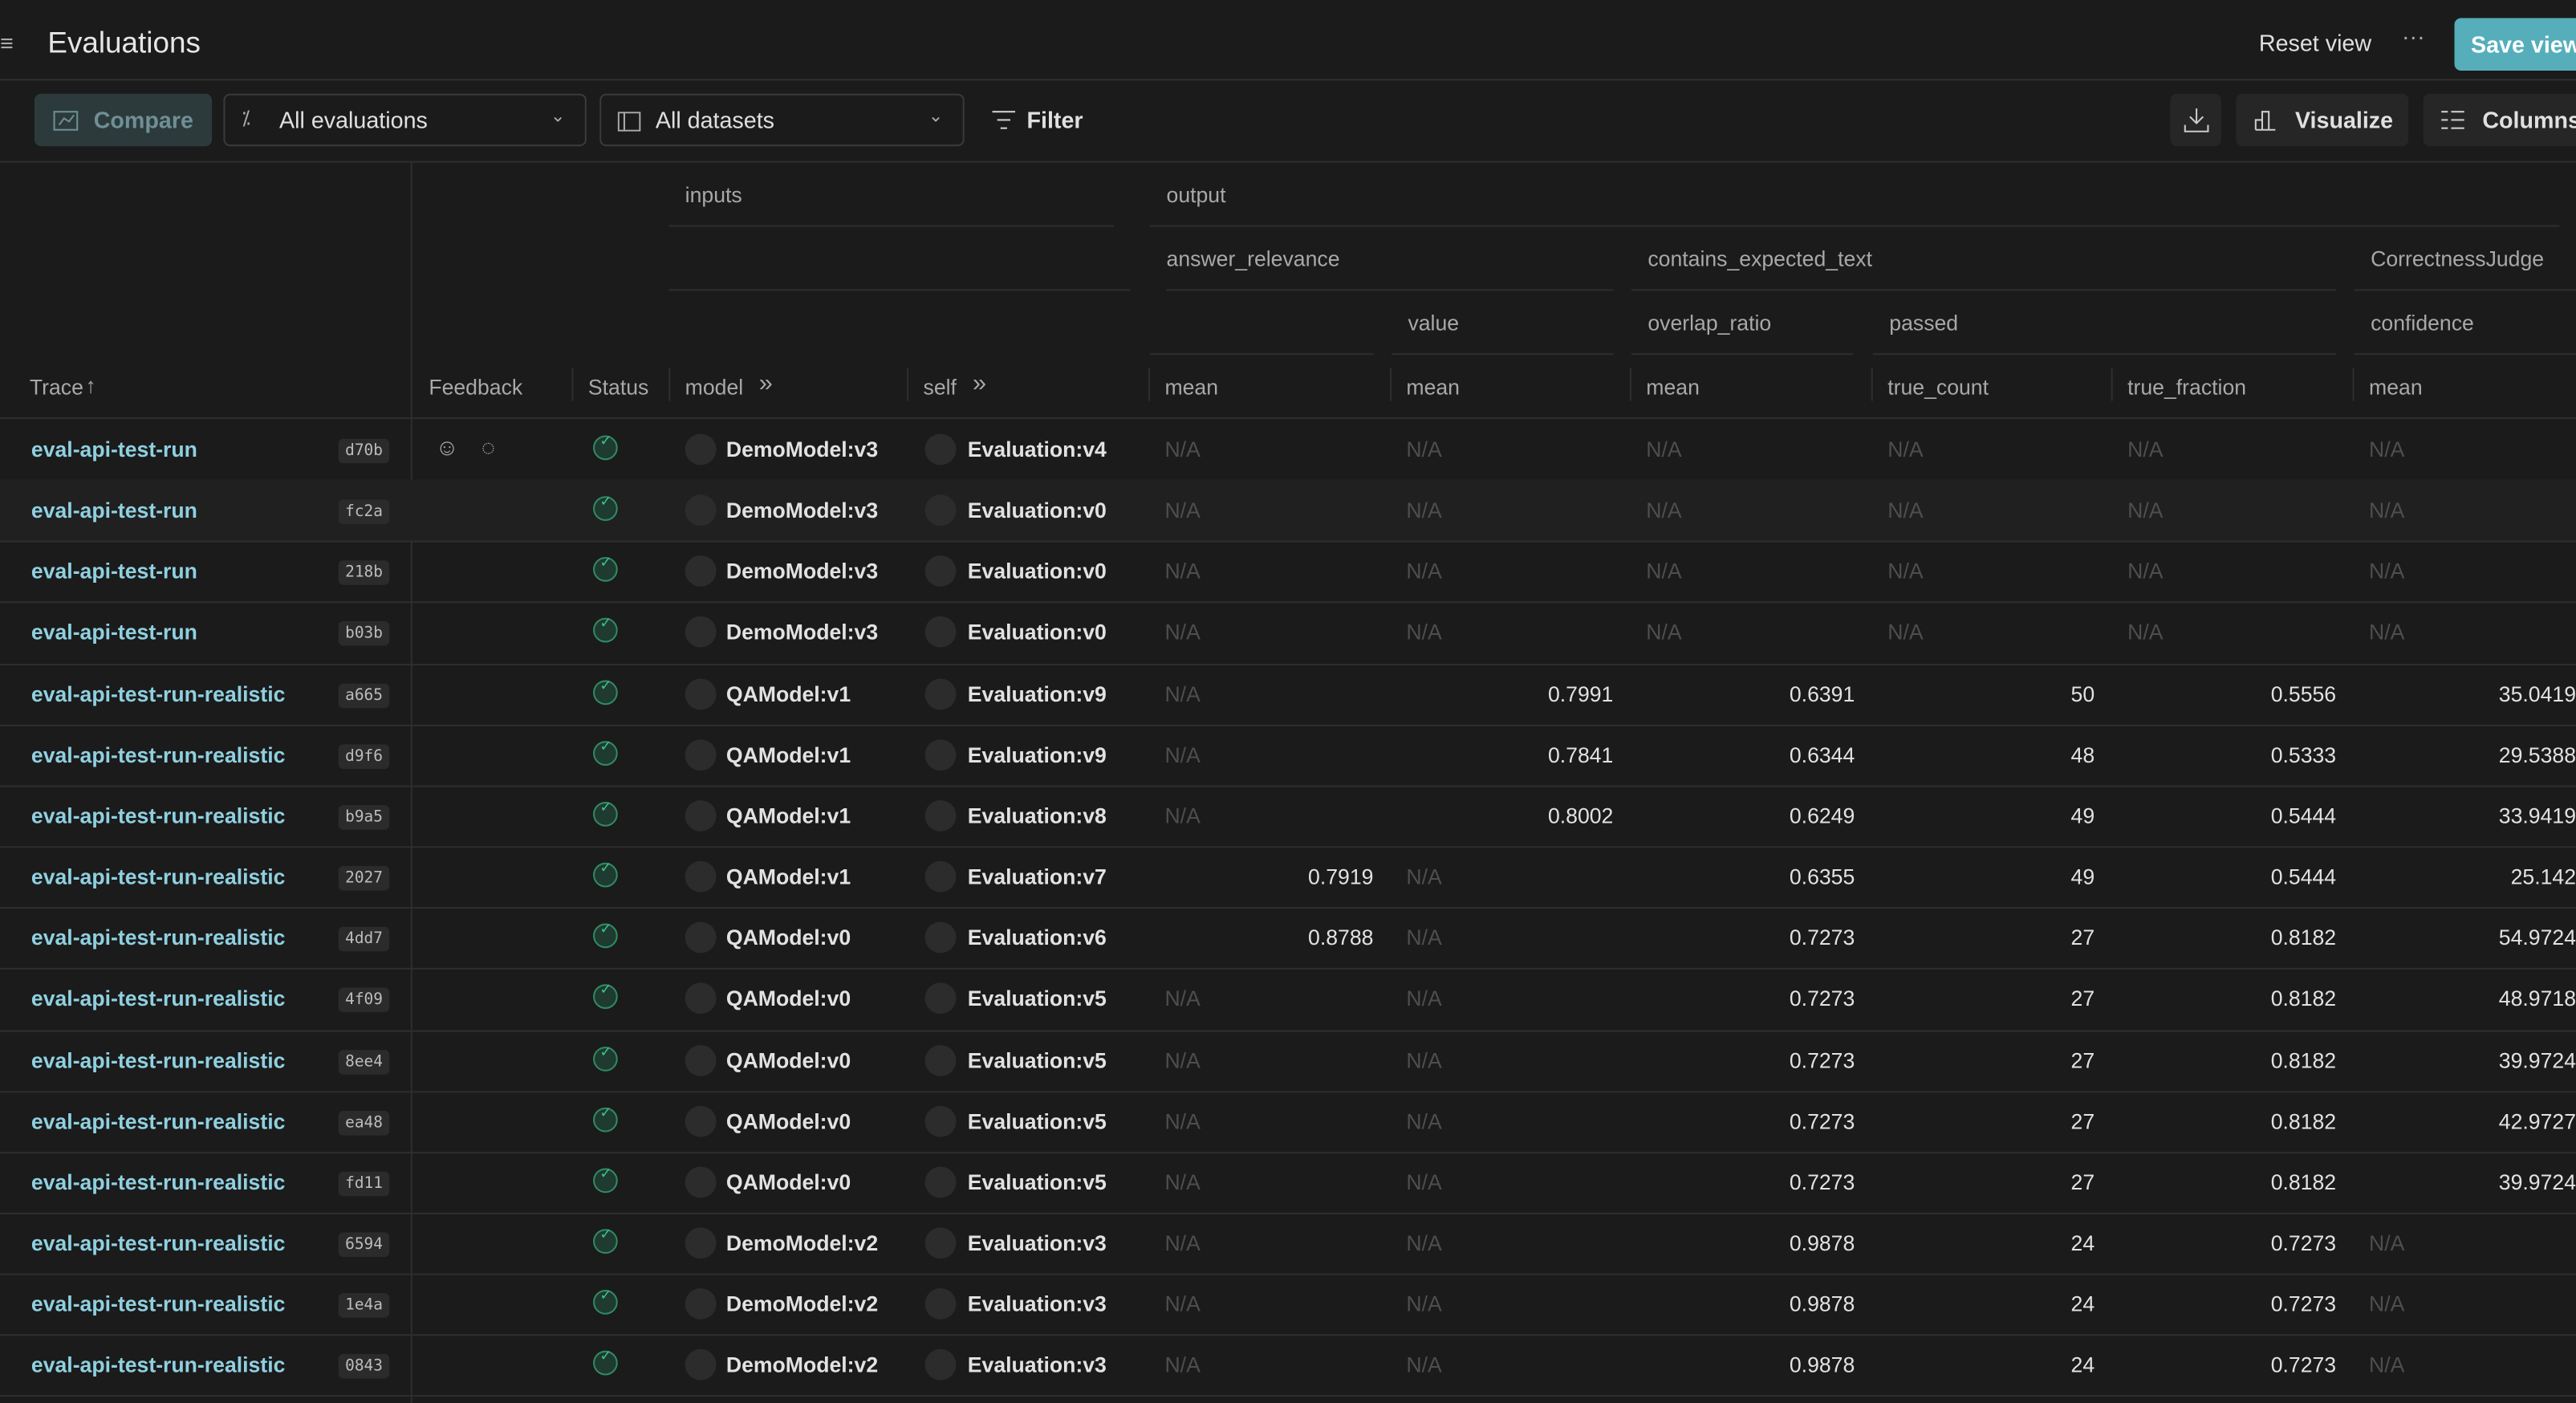  What do you see at coordinates (447, 447) in the screenshot?
I see `feedback-emoji: ☺` at bounding box center [447, 447].